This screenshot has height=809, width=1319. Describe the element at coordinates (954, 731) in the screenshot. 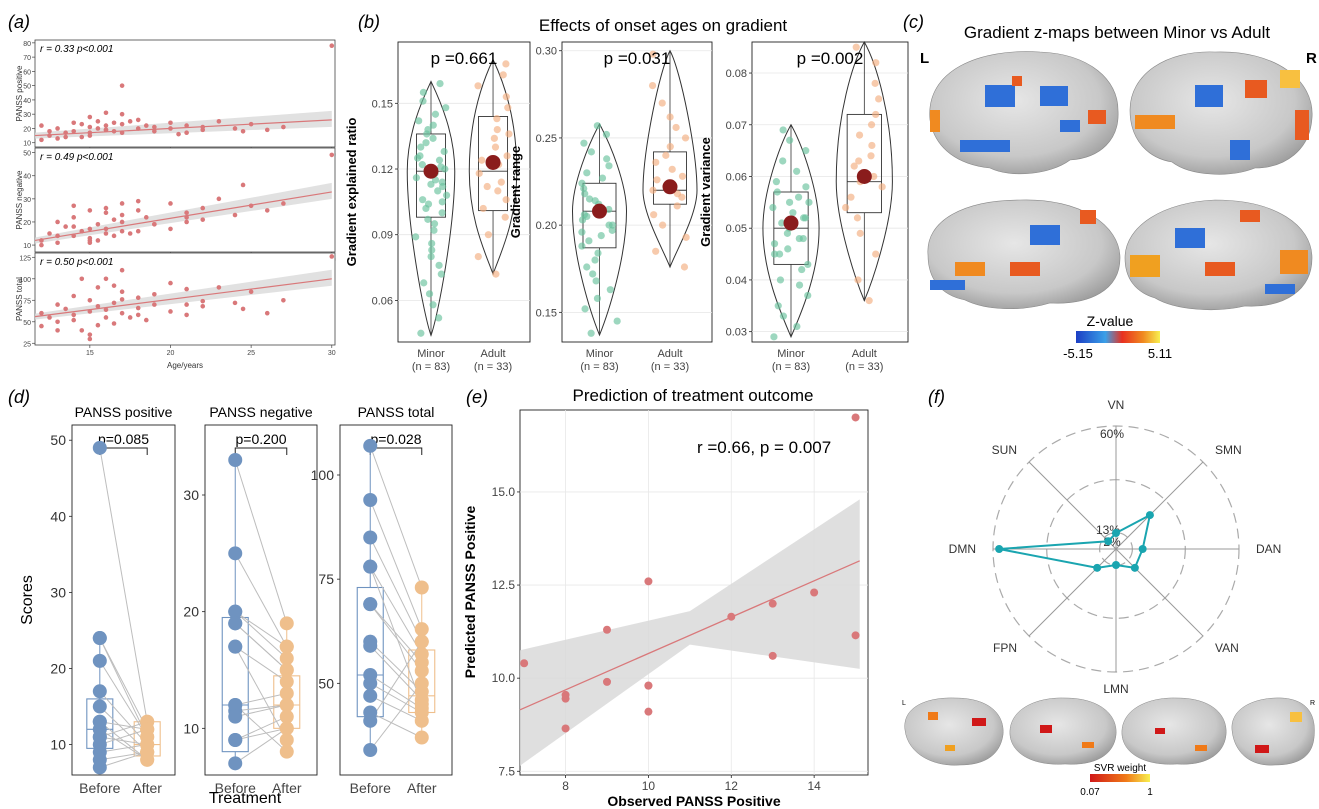

I see `svr-brain-left-lateral` at that location.